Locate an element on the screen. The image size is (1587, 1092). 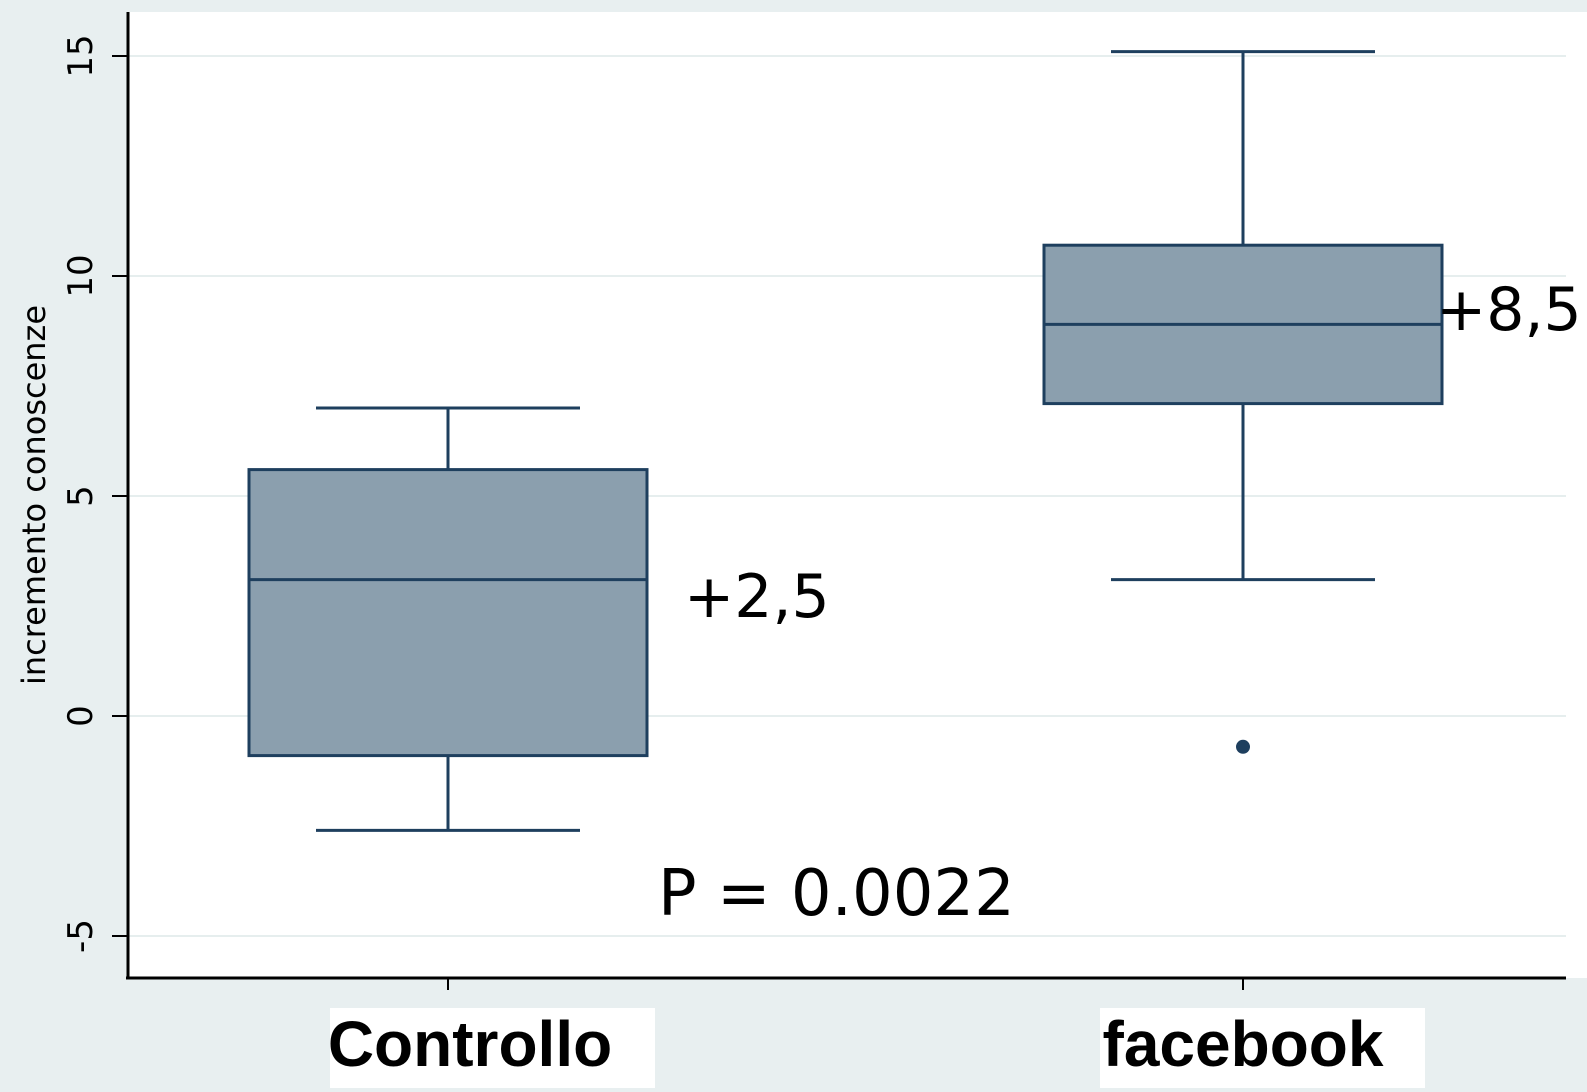
category-label: Controllo is located at coordinates (470, 1044).